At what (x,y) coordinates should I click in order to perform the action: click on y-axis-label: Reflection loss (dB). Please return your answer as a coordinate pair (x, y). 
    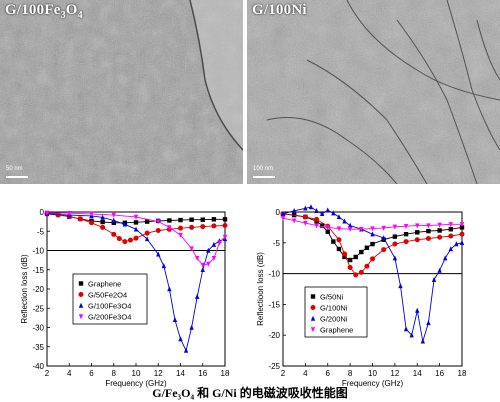
    Looking at the image, I should click on (24, 289).